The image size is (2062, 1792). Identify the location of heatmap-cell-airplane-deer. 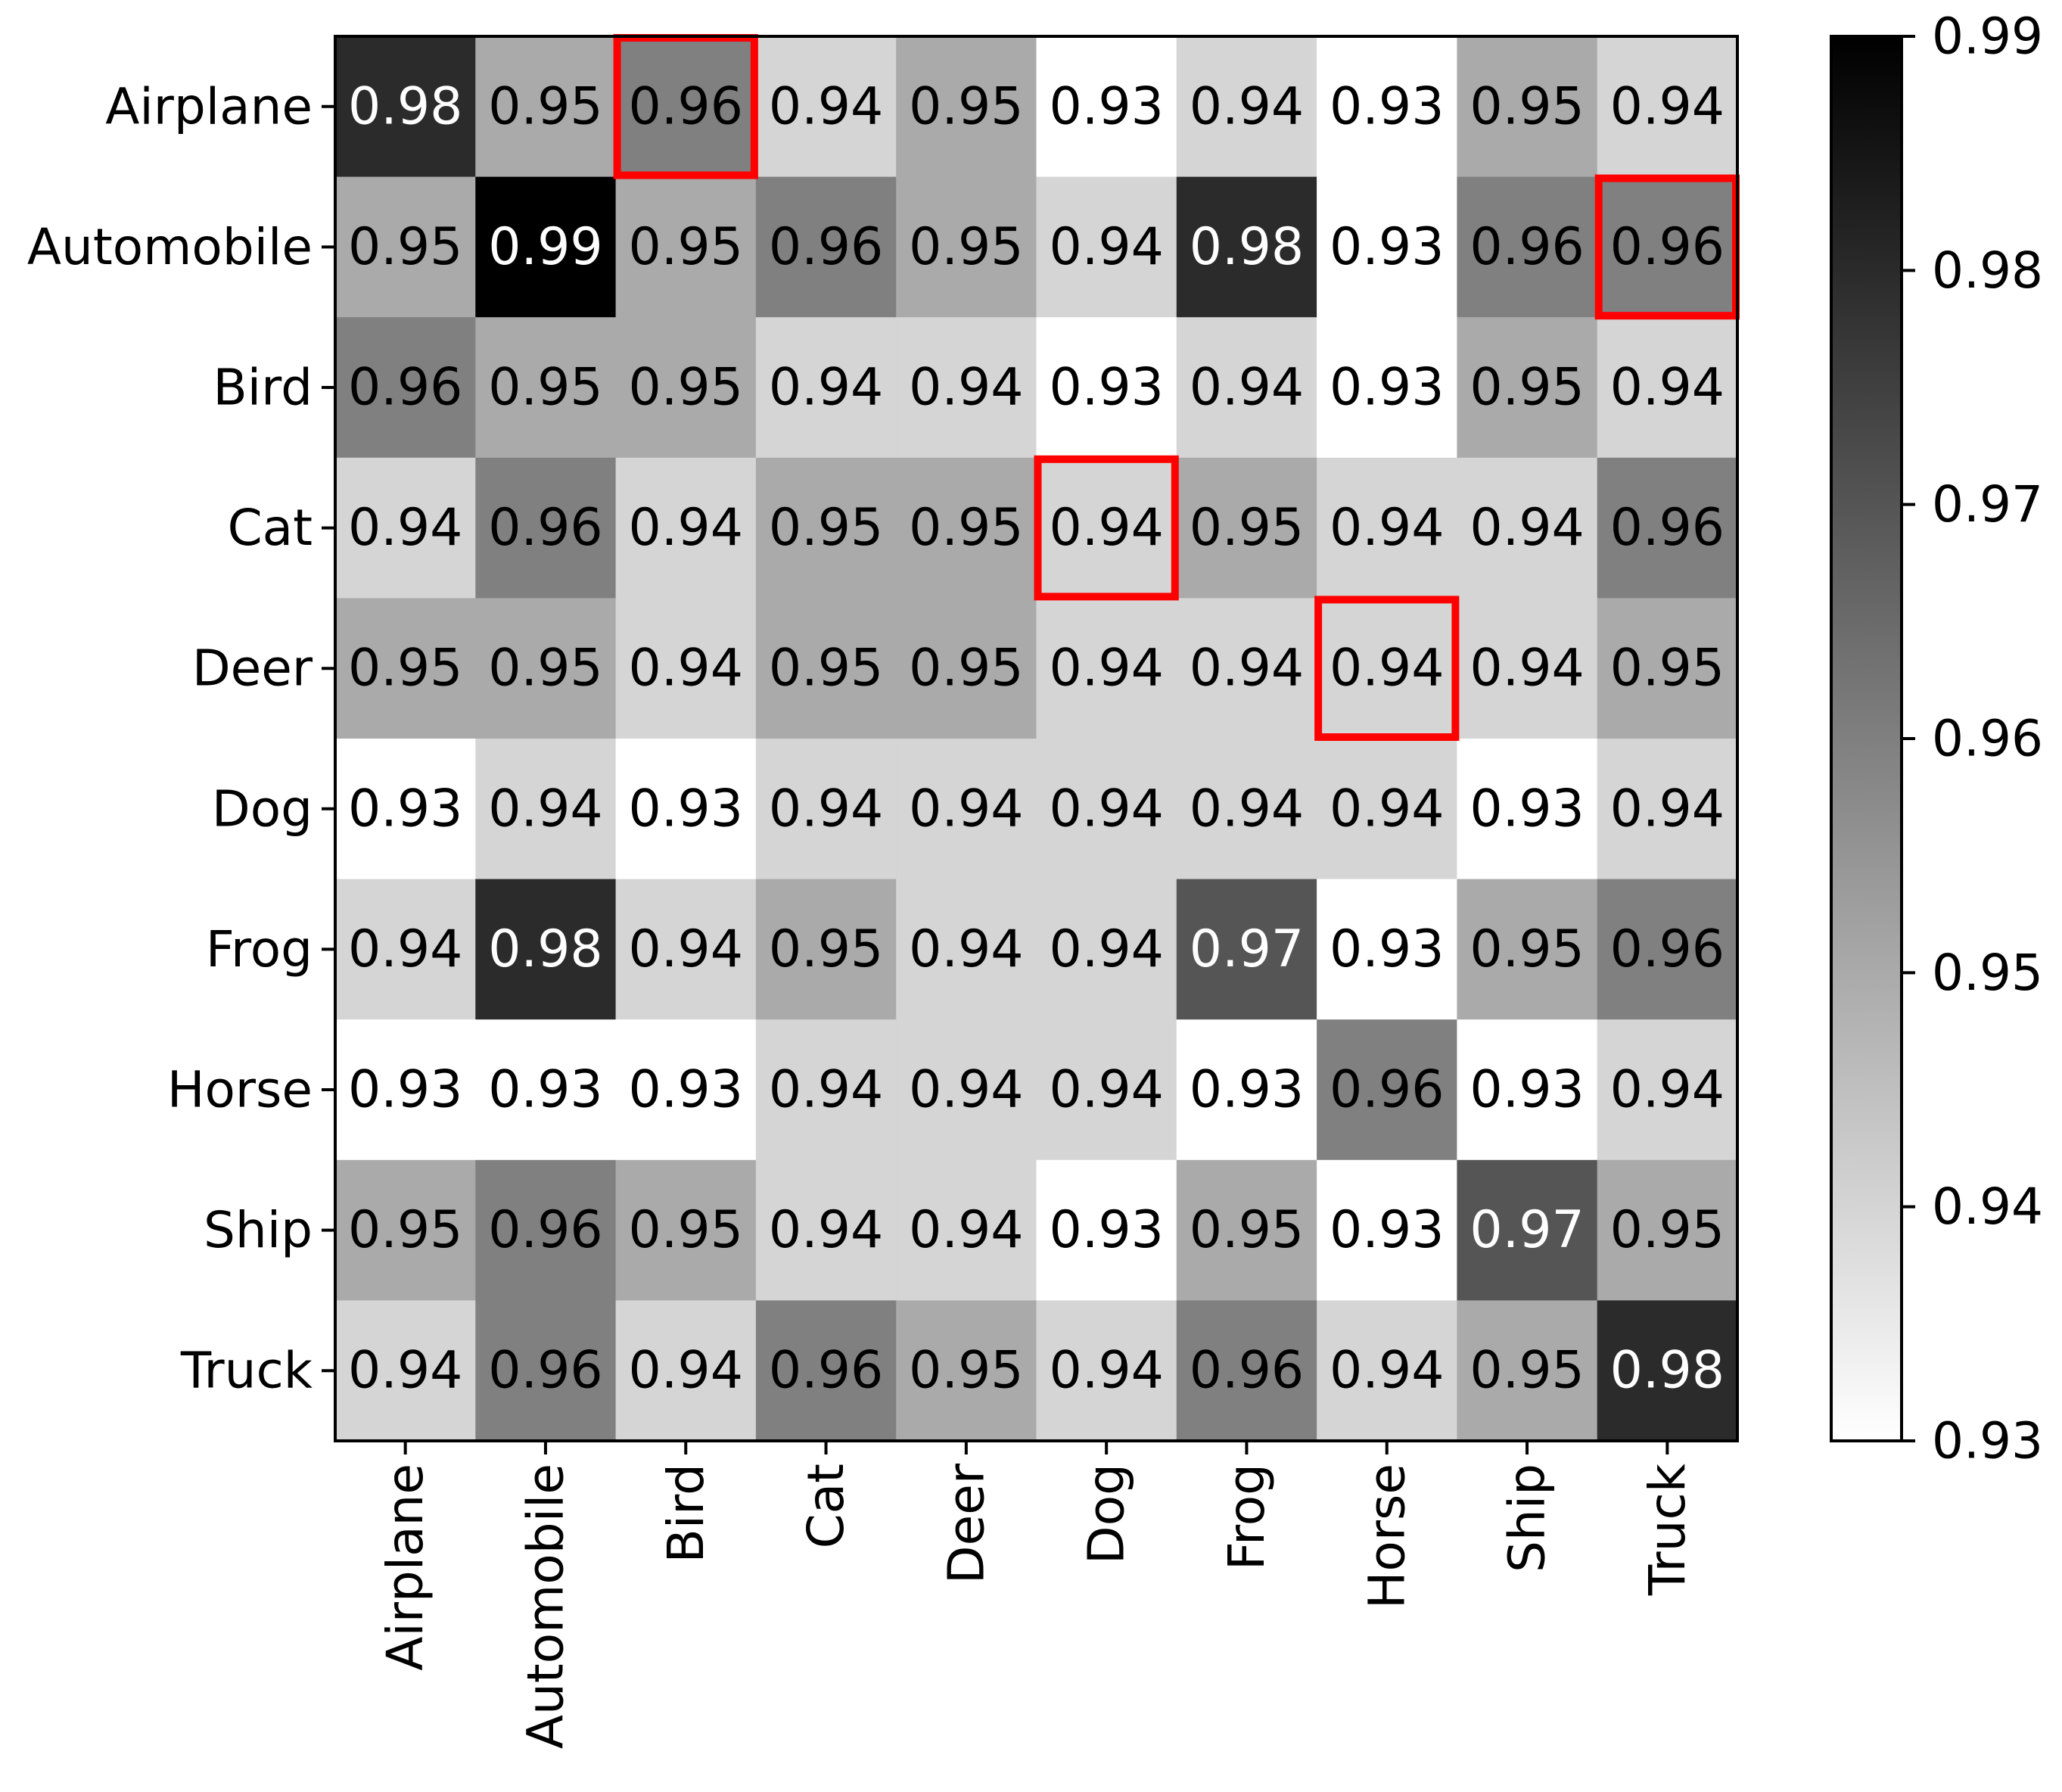
(966, 107).